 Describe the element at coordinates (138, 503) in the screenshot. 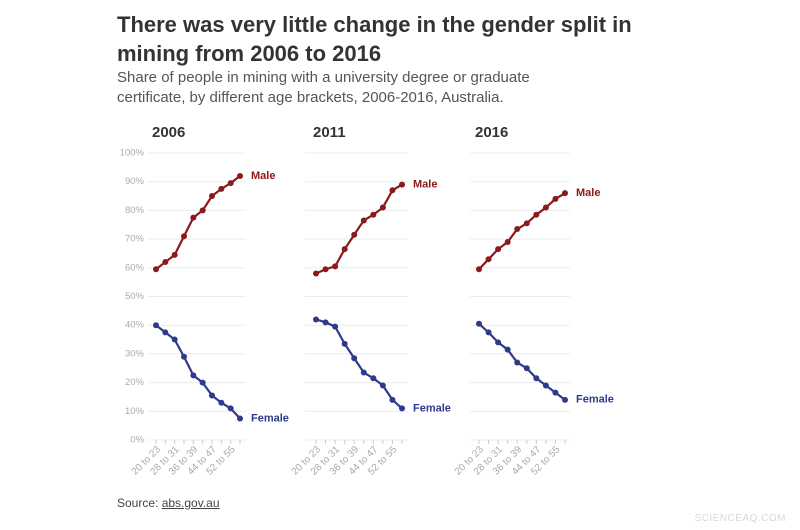

I see `source-label: Source:` at that location.